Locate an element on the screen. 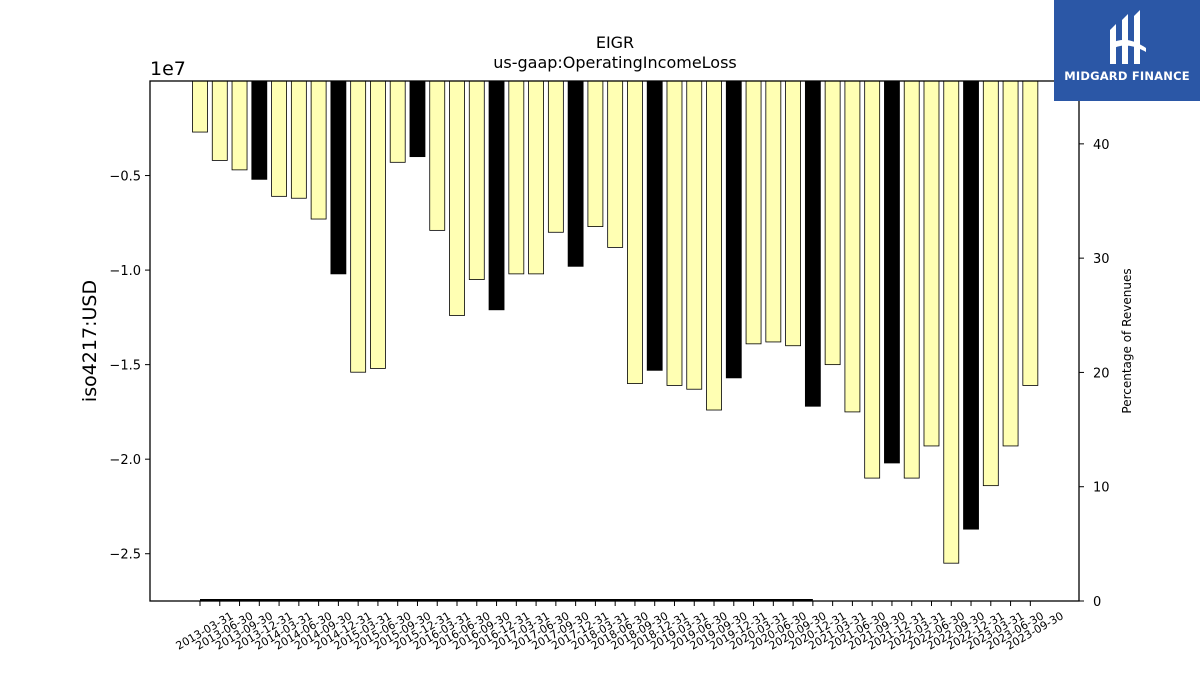  chart-title: EIGR is located at coordinates (615, 42).